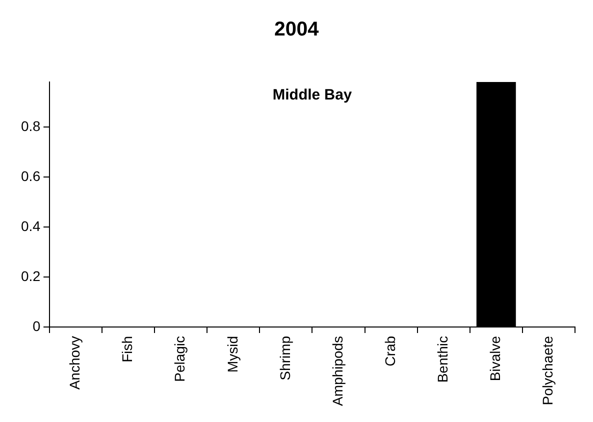 The width and height of the screenshot is (593, 422). I want to click on y-tick-label: 0.8, so click(30, 126).